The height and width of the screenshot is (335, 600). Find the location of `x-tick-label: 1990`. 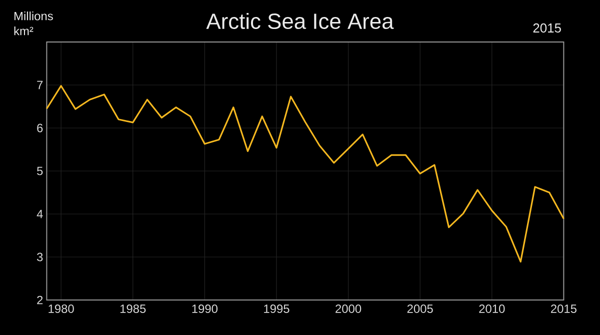

x-tick-label: 1990 is located at coordinates (205, 308).